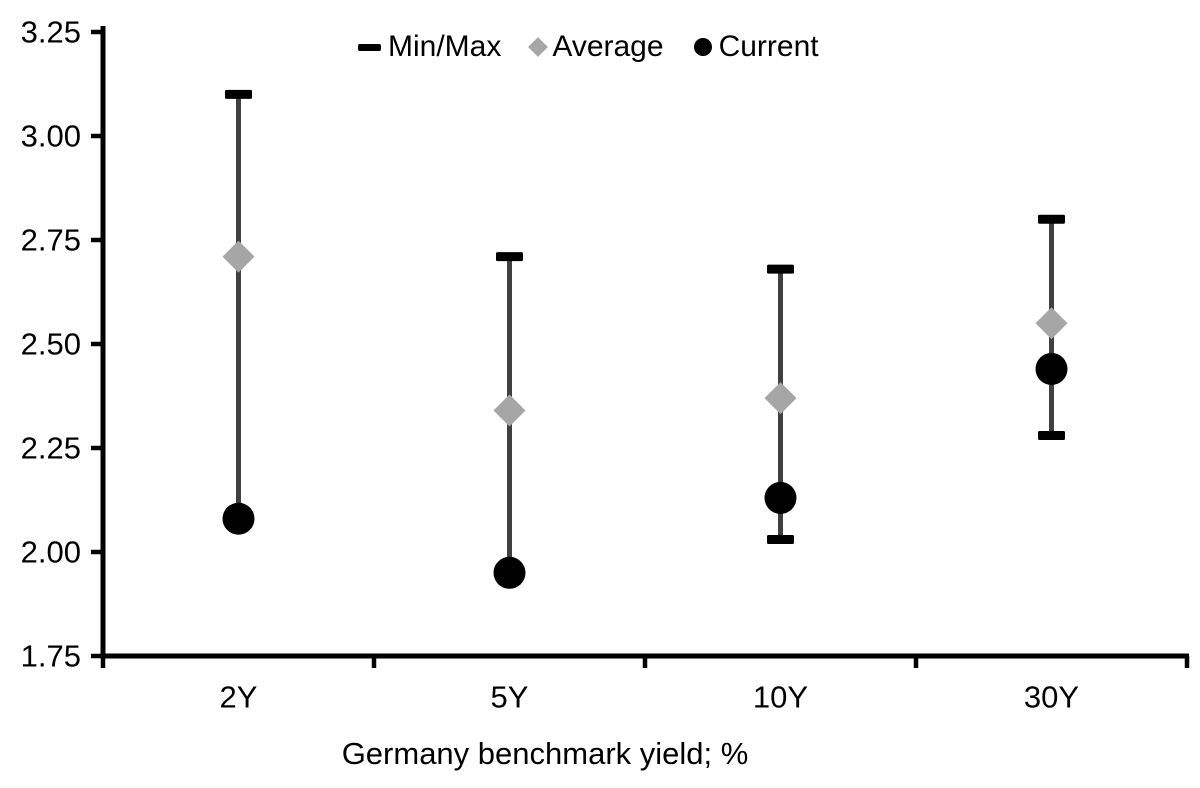  I want to click on average-diamond-icon, so click(538, 47).